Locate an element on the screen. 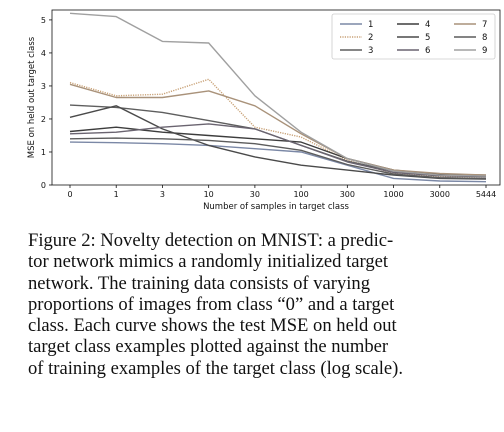 This screenshot has height=432, width=504. x-tick-label: 5444 is located at coordinates (486, 194).